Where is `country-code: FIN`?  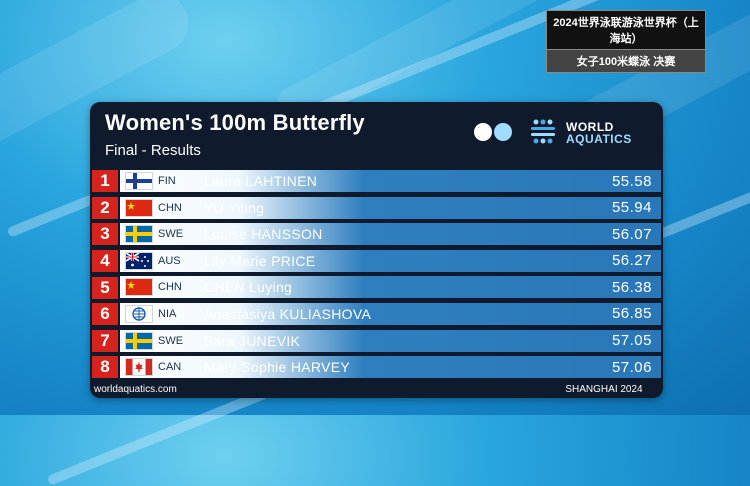
country-code: FIN is located at coordinates (167, 181).